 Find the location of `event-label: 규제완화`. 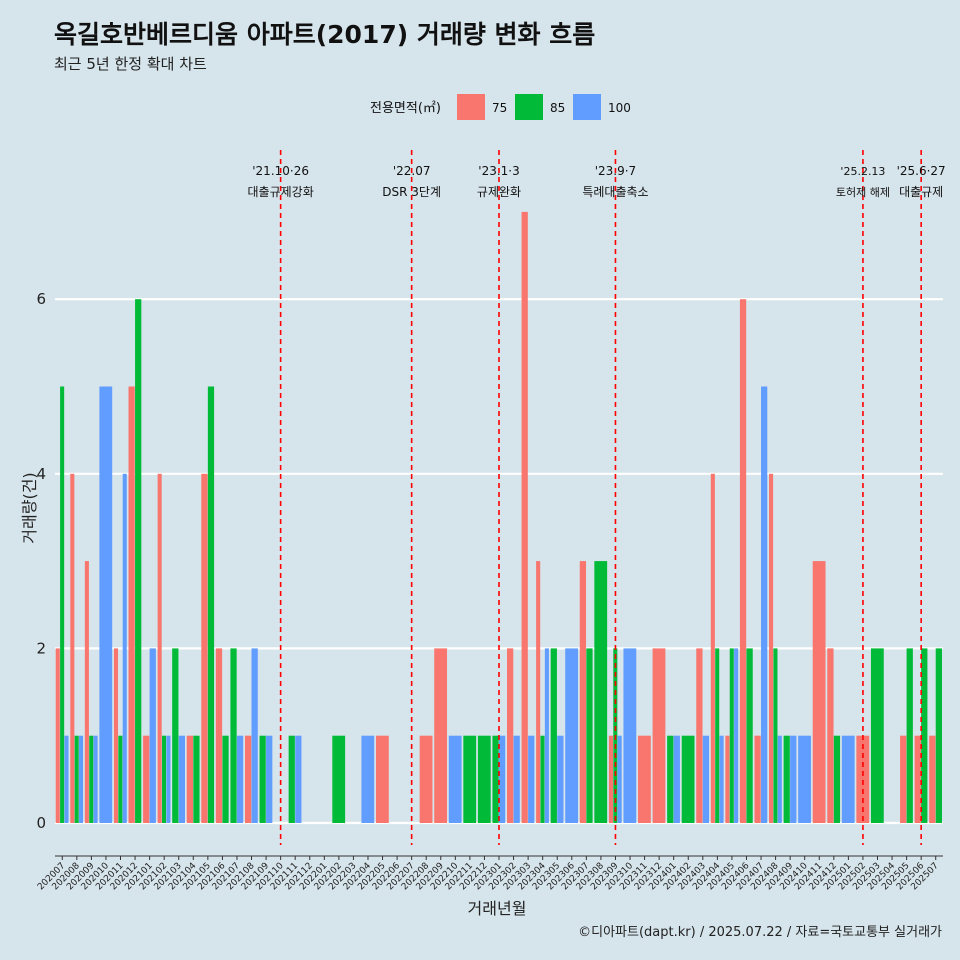

event-label: 규제완화 is located at coordinates (499, 192).